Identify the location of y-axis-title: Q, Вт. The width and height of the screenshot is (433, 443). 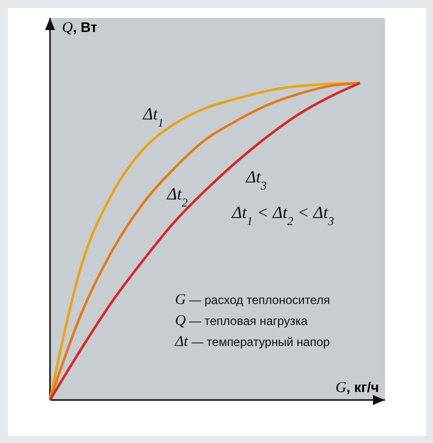
(80, 27).